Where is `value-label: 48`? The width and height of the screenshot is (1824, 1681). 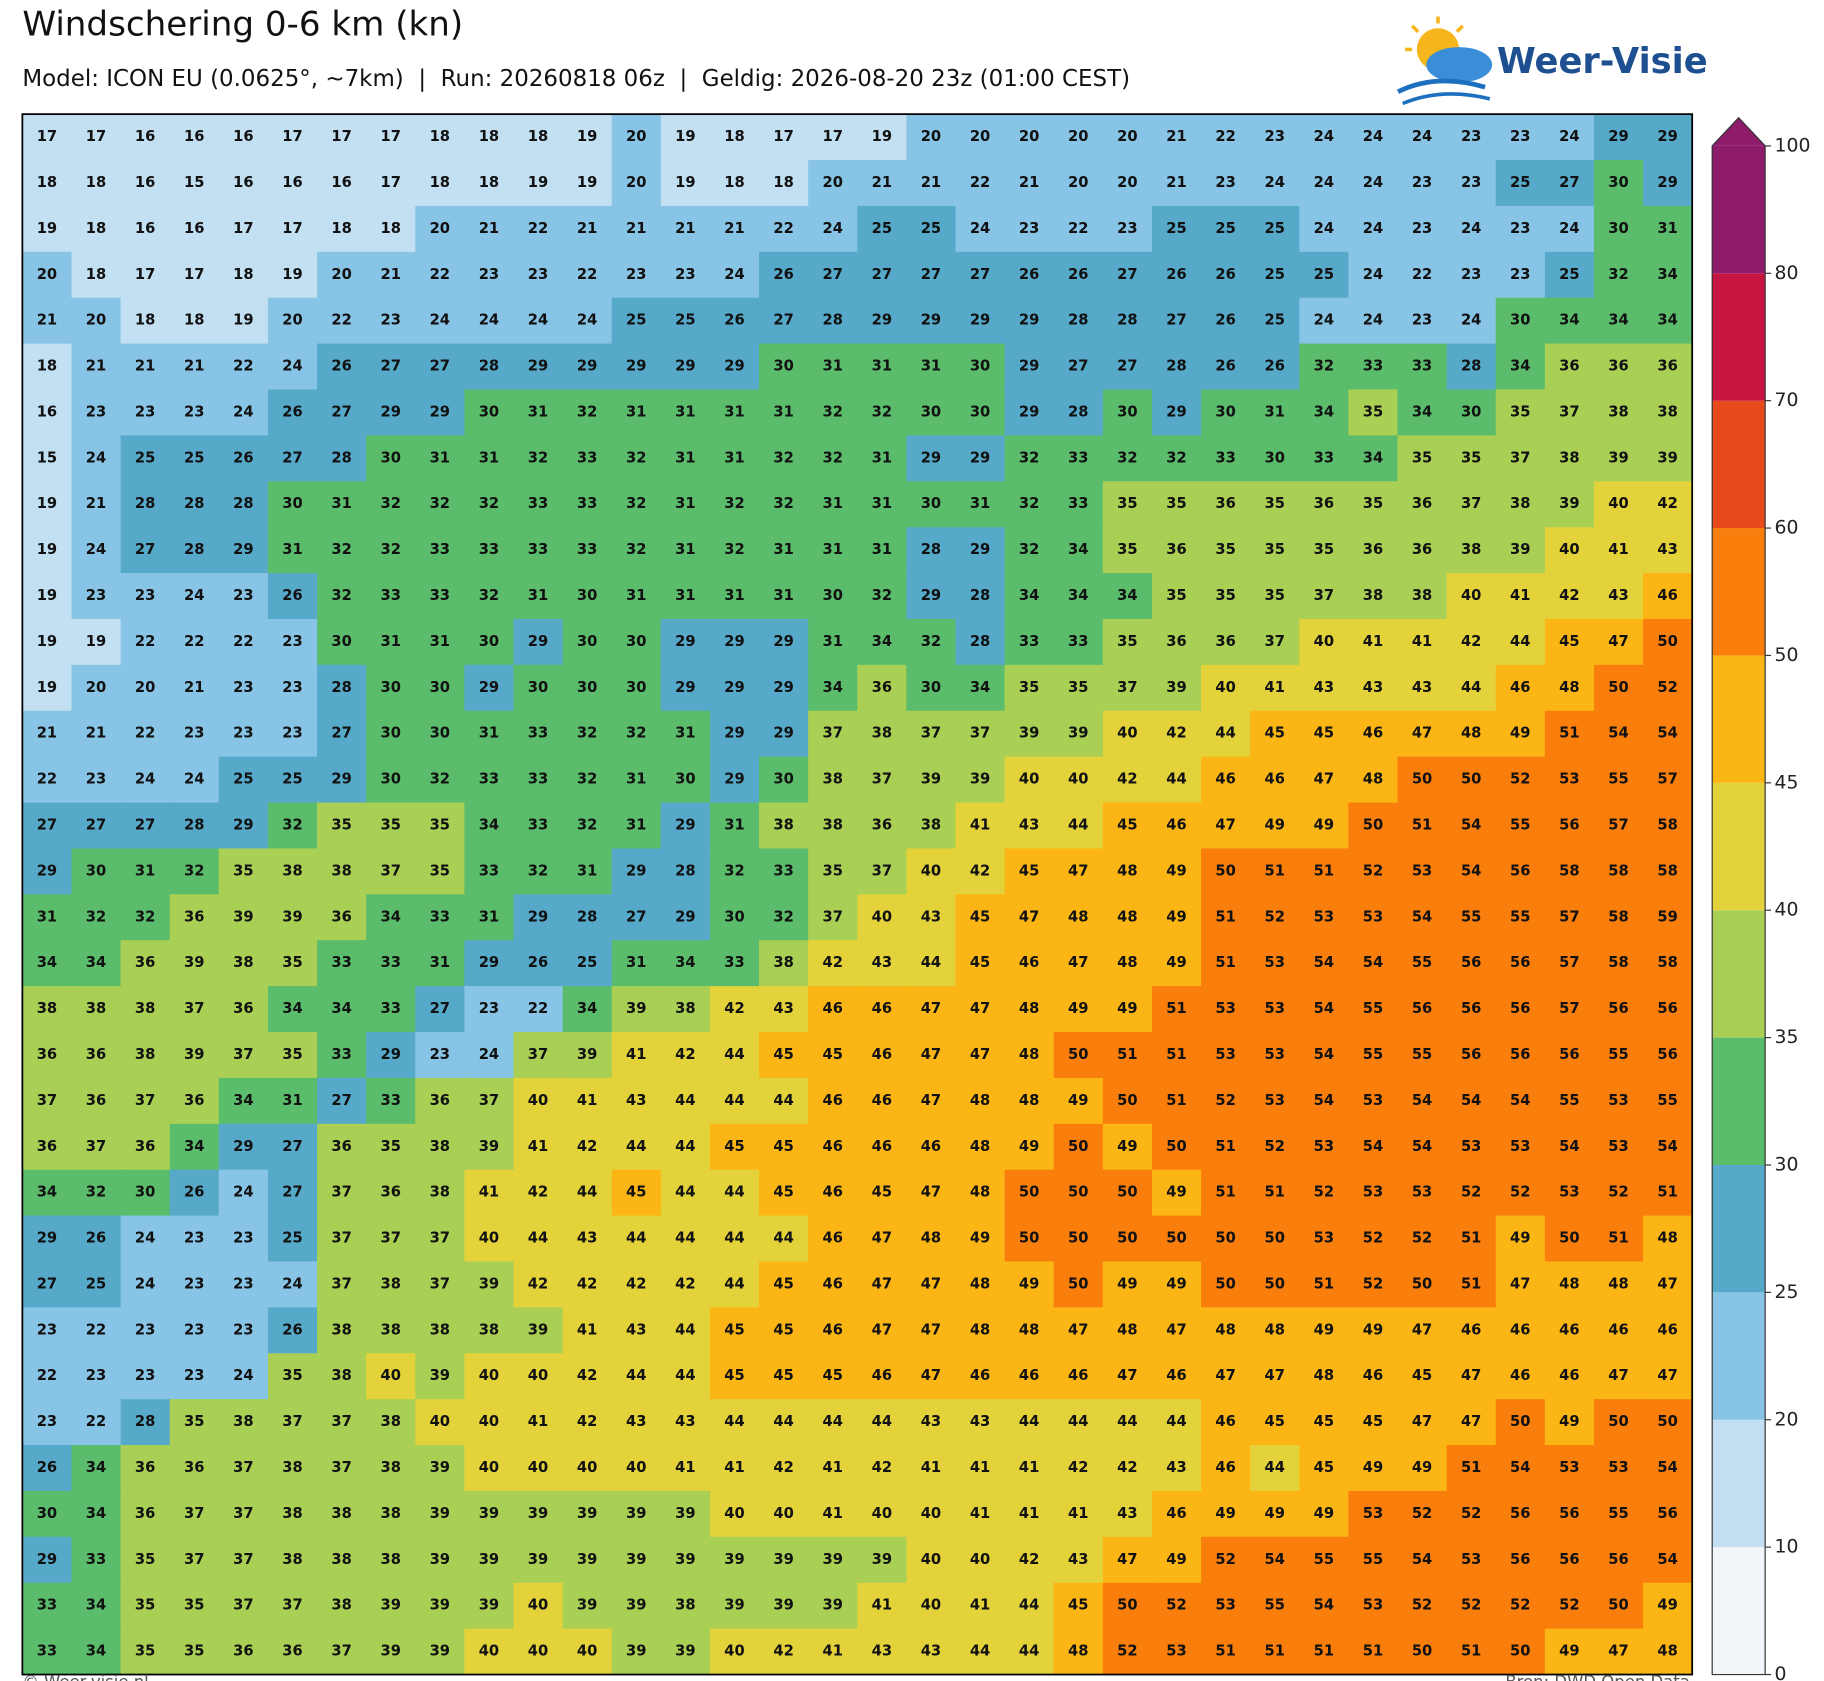 value-label: 48 is located at coordinates (1471, 733).